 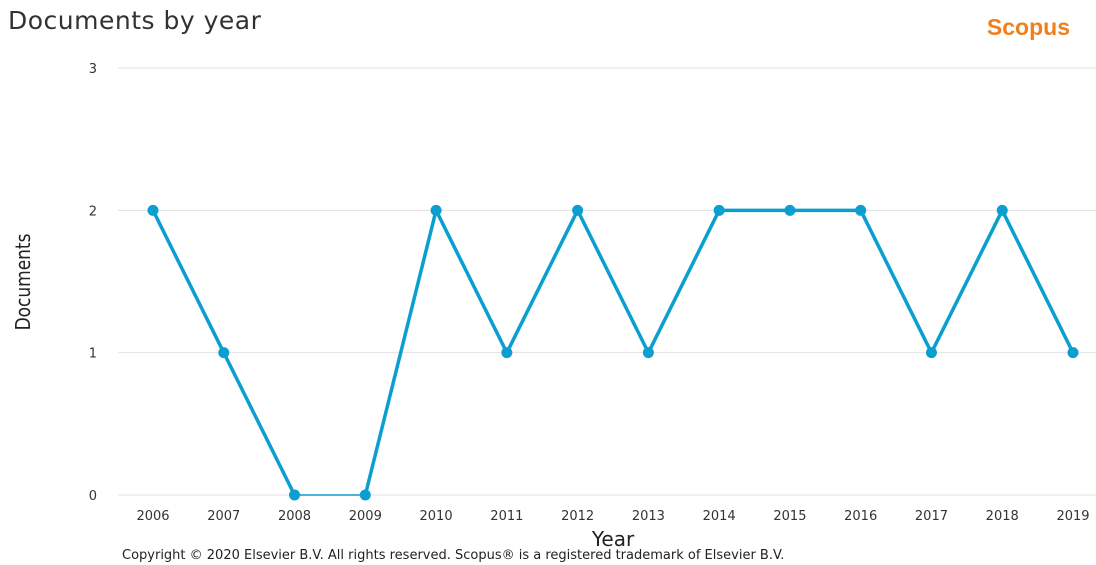 I want to click on x-tick-label: 2007, so click(x=223, y=516).